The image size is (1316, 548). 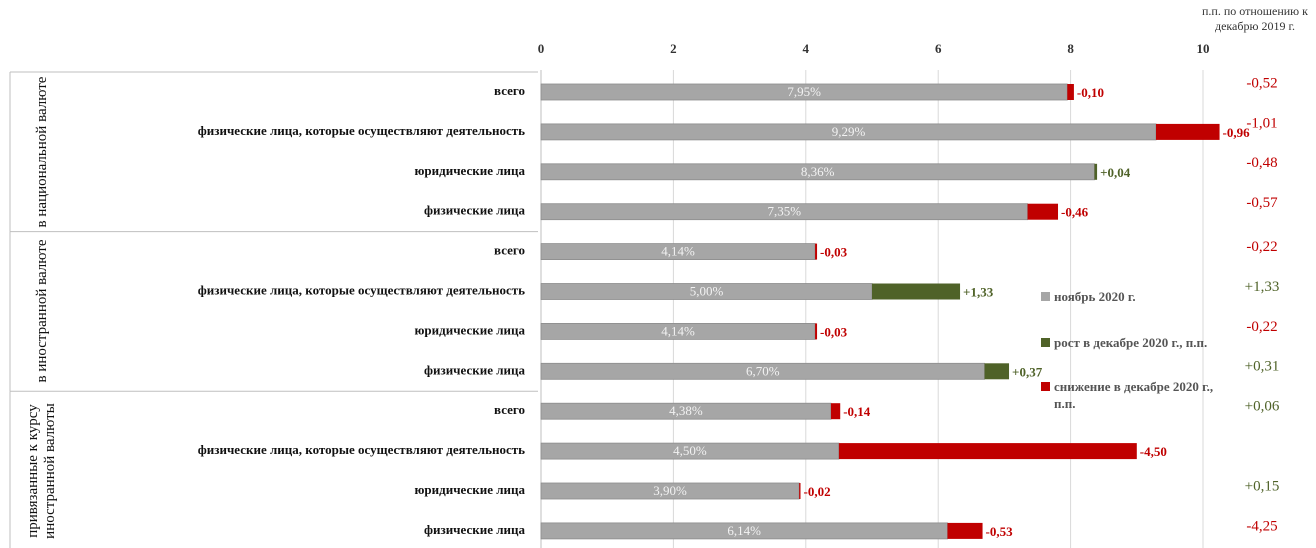 I want to click on bar-label: 6,14%, so click(x=744, y=530).